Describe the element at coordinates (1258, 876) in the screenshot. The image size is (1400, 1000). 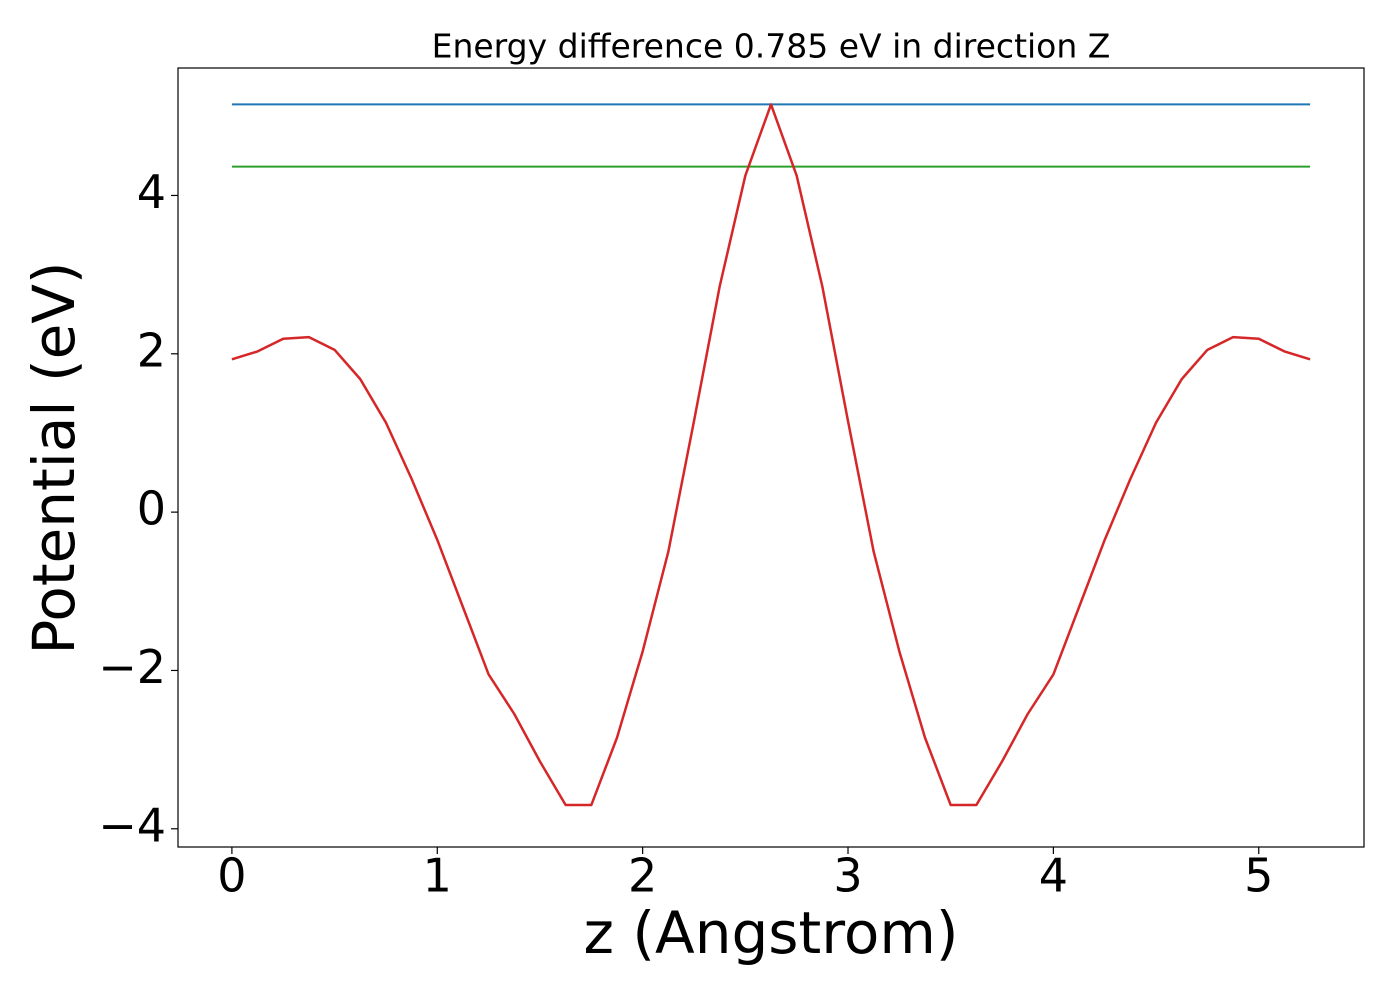
I see `x-tick-label: 5` at that location.